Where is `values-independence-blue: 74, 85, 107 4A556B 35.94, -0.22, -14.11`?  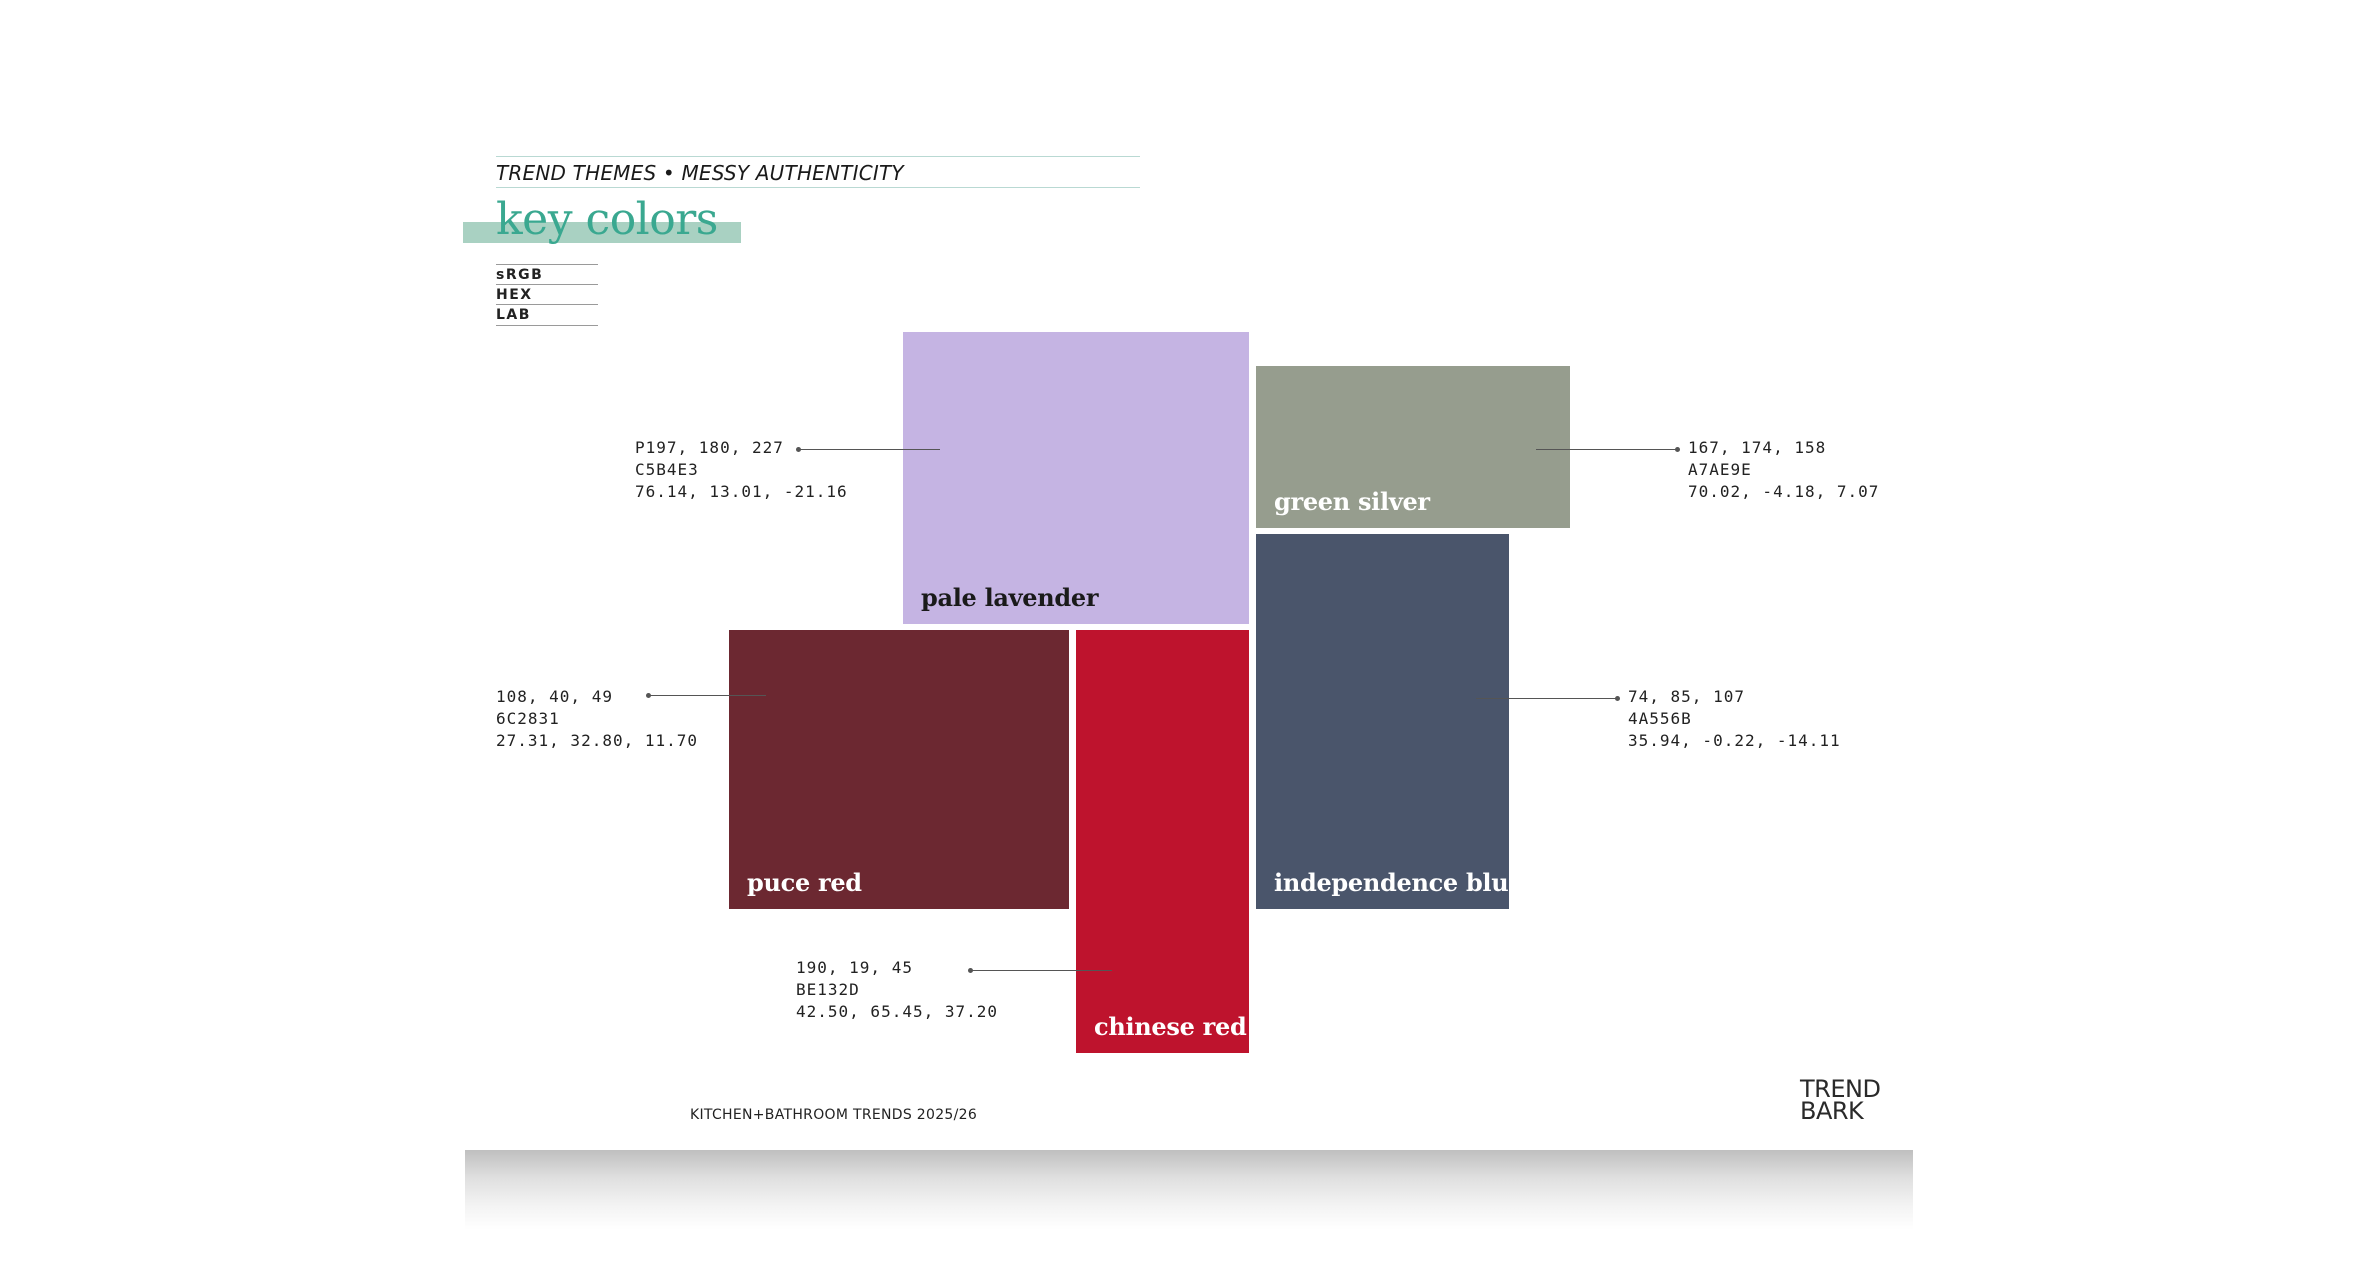
values-independence-blue: 74, 85, 107 4A556B 35.94, -0.22, -14.11 is located at coordinates (1734, 719).